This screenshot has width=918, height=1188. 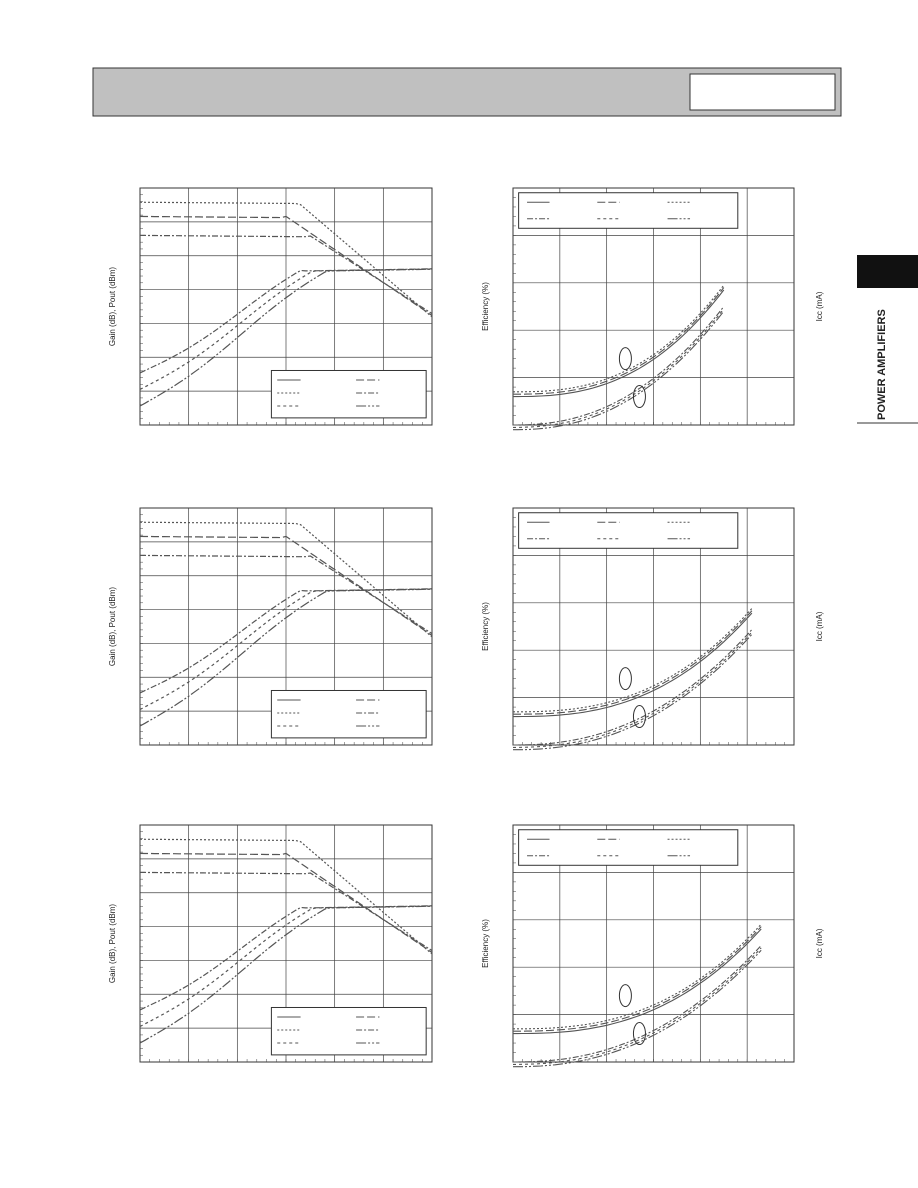 I want to click on side-tab-text: POWER AMPLIFIERS, so click(x=882, y=364).